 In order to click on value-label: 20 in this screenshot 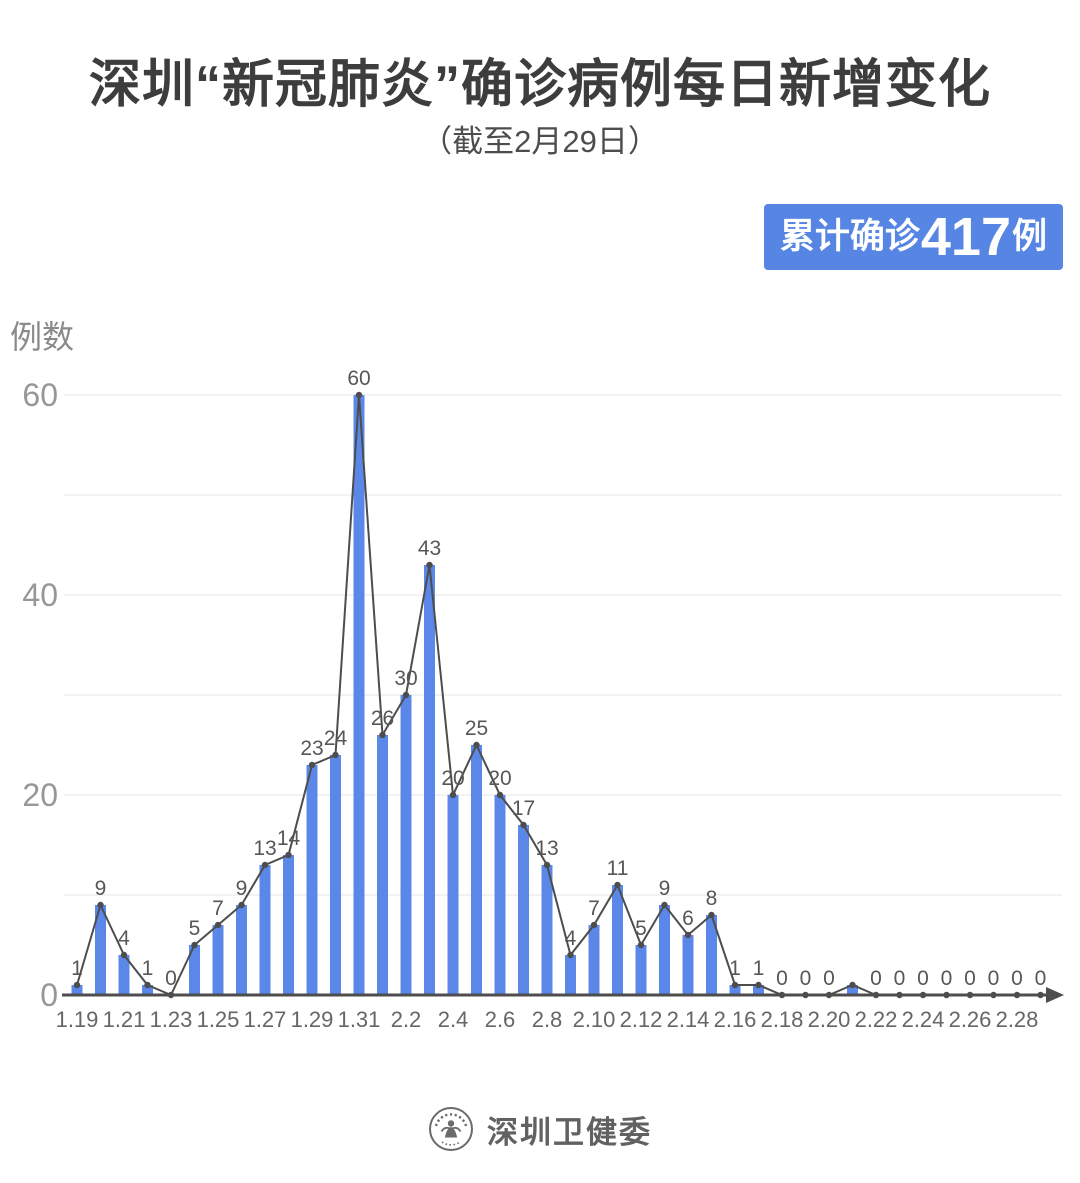, I will do `click(452, 778)`.